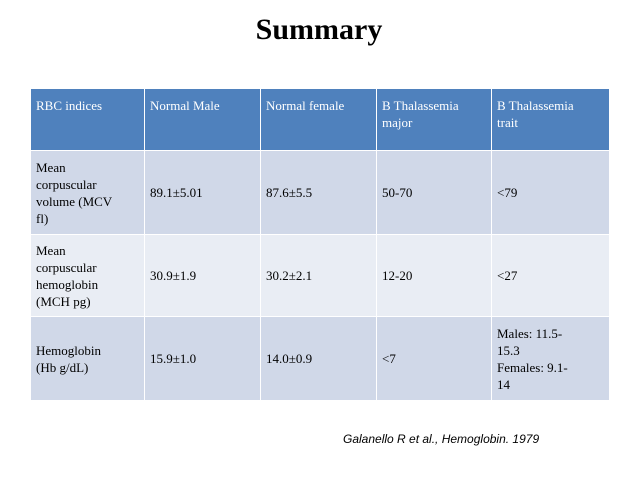 The height and width of the screenshot is (479, 638). I want to click on cell-thal-major: 50-70, so click(434, 192).